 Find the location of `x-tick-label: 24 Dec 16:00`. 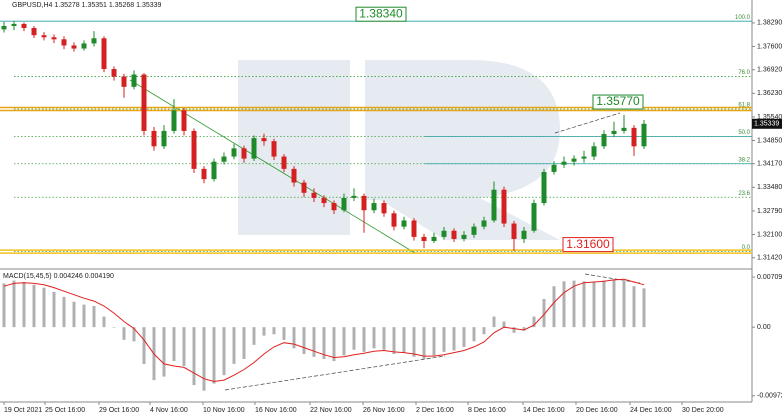

x-tick-label: 24 Dec 16:00 is located at coordinates (651, 410).